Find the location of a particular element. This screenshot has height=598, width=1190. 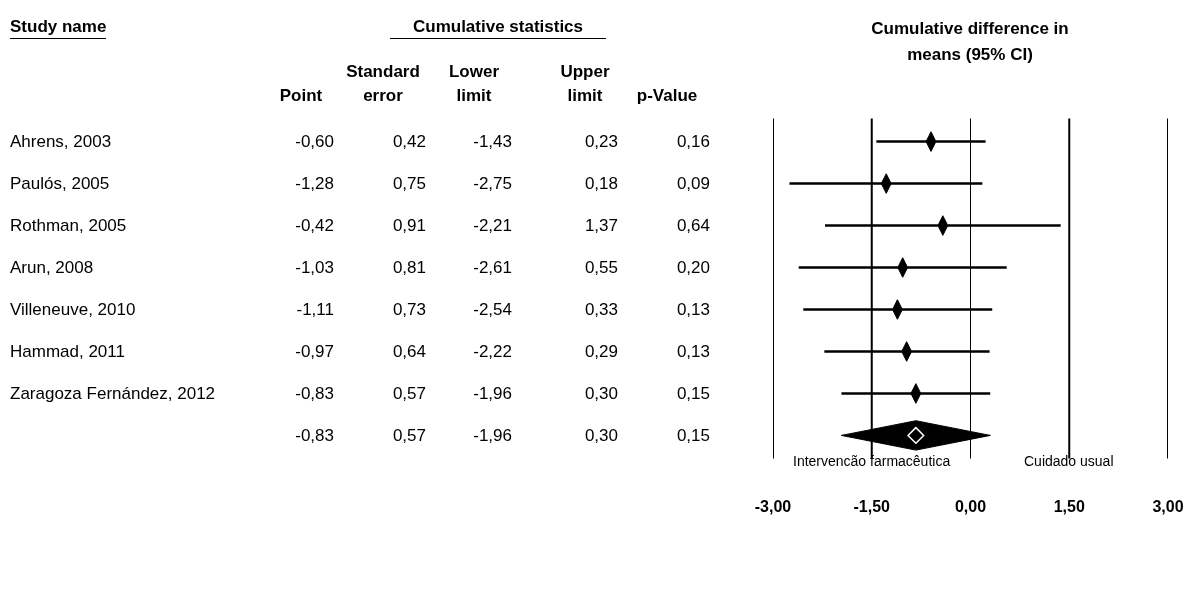

text: 0,91 is located at coordinates (409, 225).